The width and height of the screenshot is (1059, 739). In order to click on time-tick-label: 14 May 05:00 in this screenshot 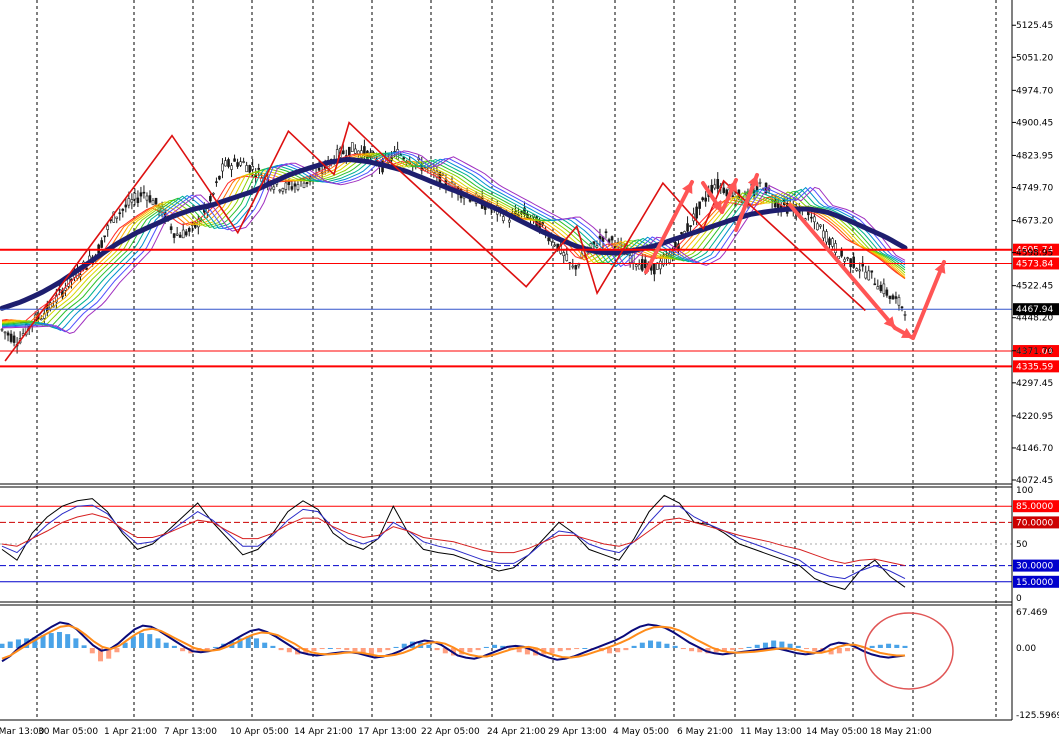, I will do `click(837, 732)`.